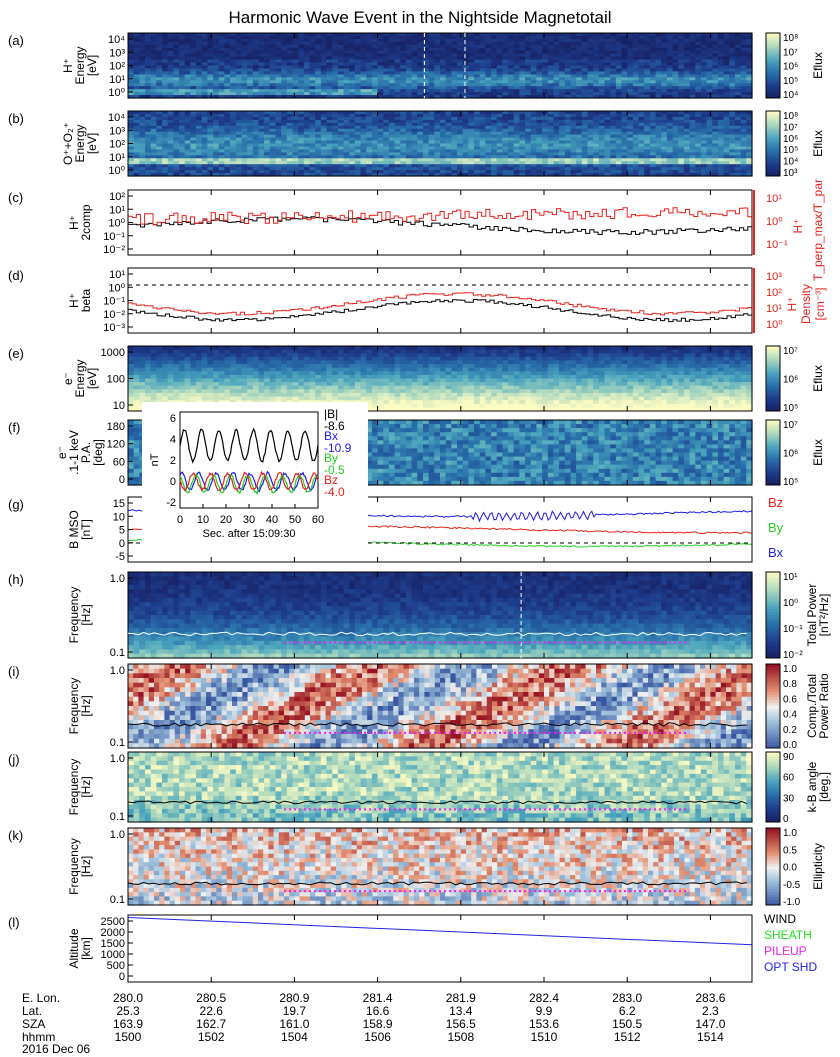 This screenshot has width=840, height=1057. I want to click on y-tick-label: 10³, so click(117, 53).